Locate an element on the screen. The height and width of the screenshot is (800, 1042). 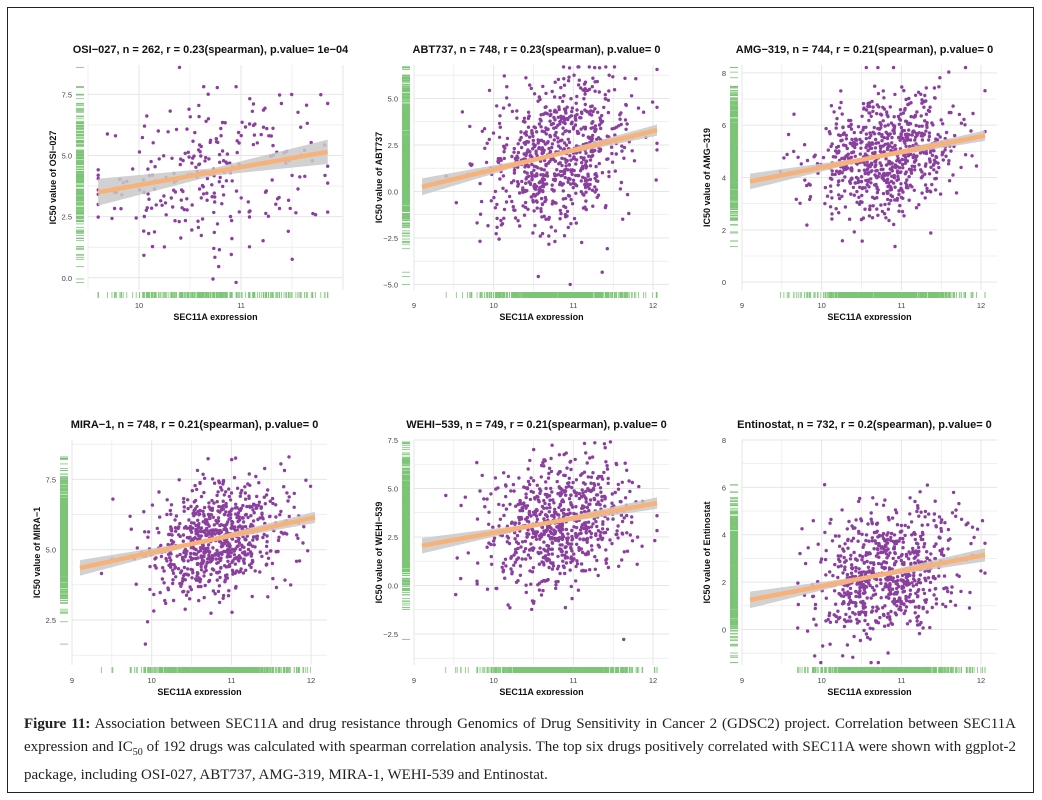
x-tick-label: 10 is located at coordinates (139, 305).